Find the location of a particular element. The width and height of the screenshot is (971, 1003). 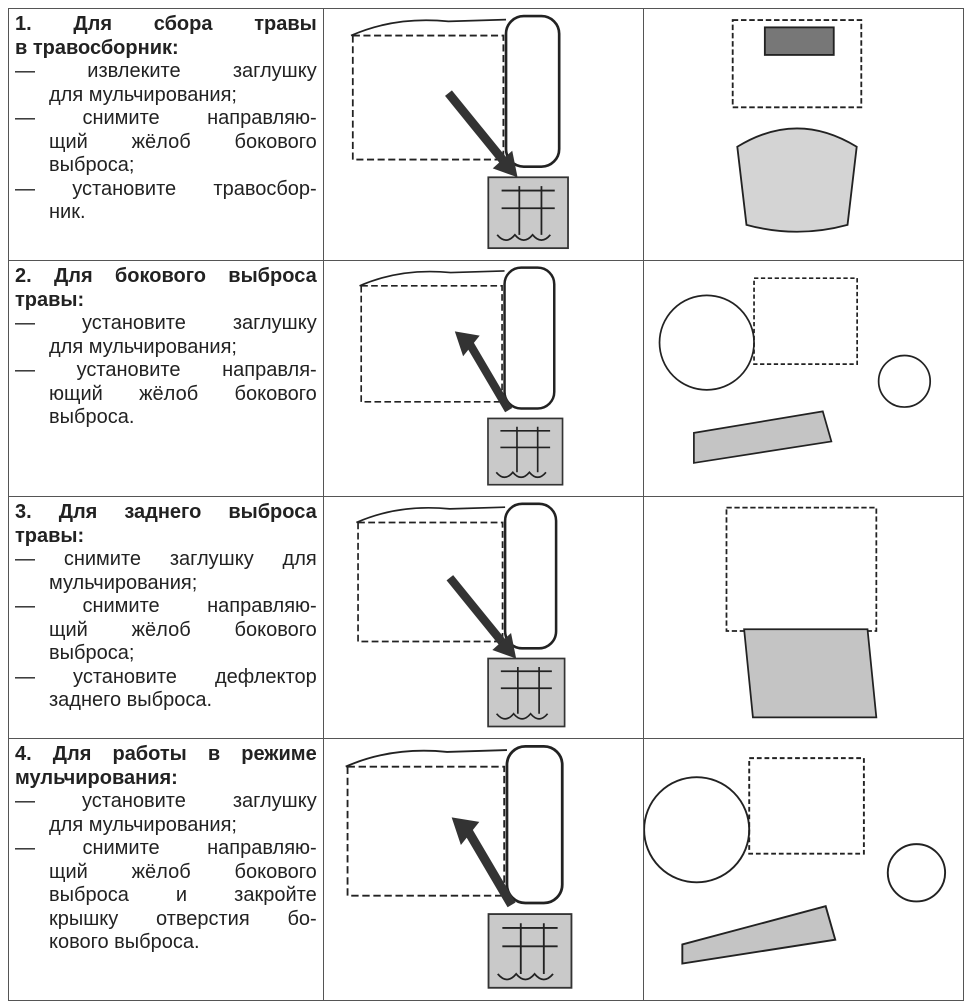

deflector is located at coordinates (810, 673).